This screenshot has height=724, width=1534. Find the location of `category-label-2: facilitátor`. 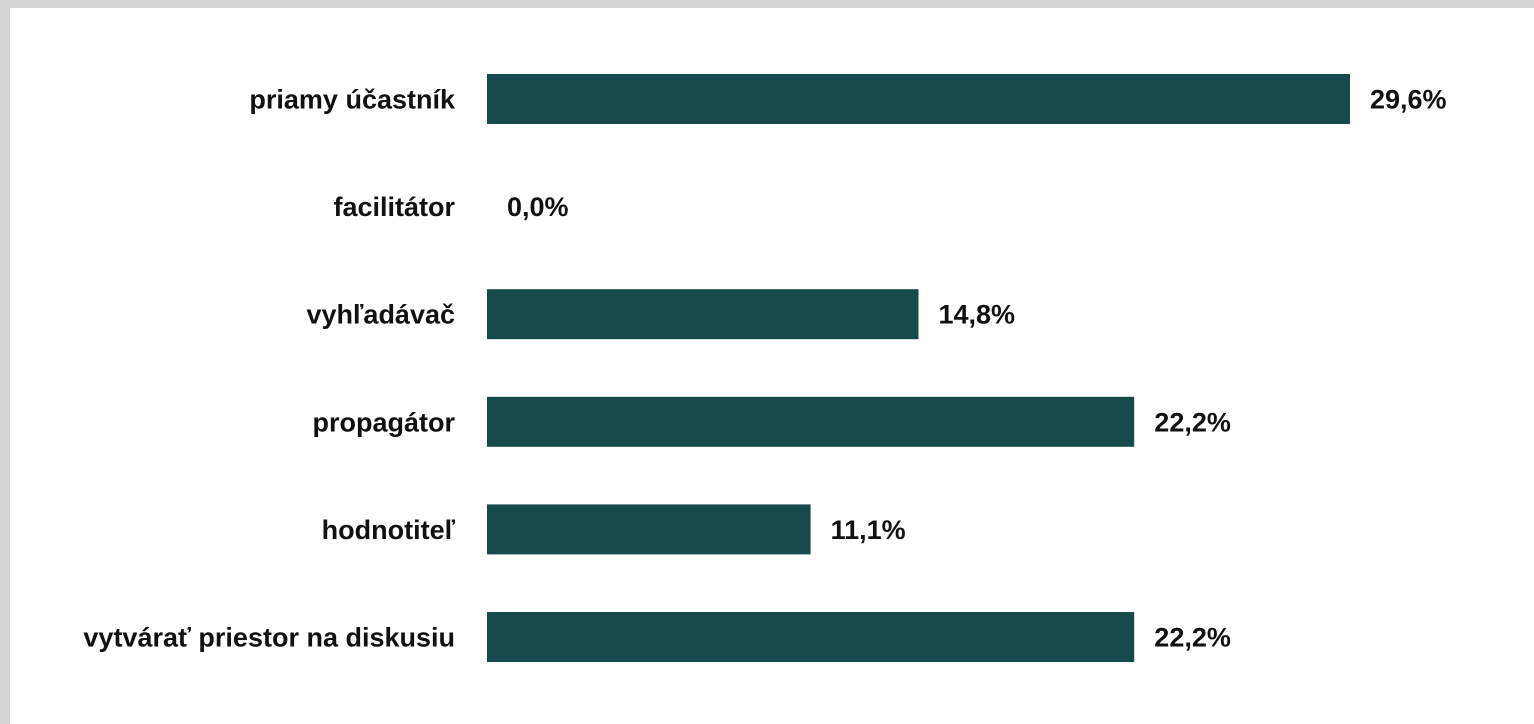

category-label-2: facilitátor is located at coordinates (394, 207).